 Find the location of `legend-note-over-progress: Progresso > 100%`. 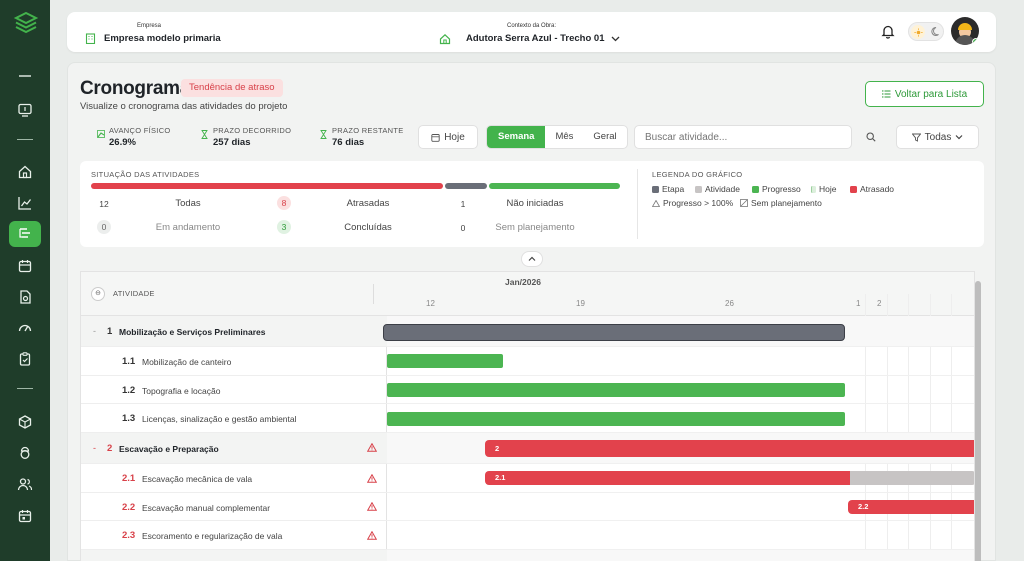

legend-note-over-progress: Progresso > 100% is located at coordinates (692, 203).